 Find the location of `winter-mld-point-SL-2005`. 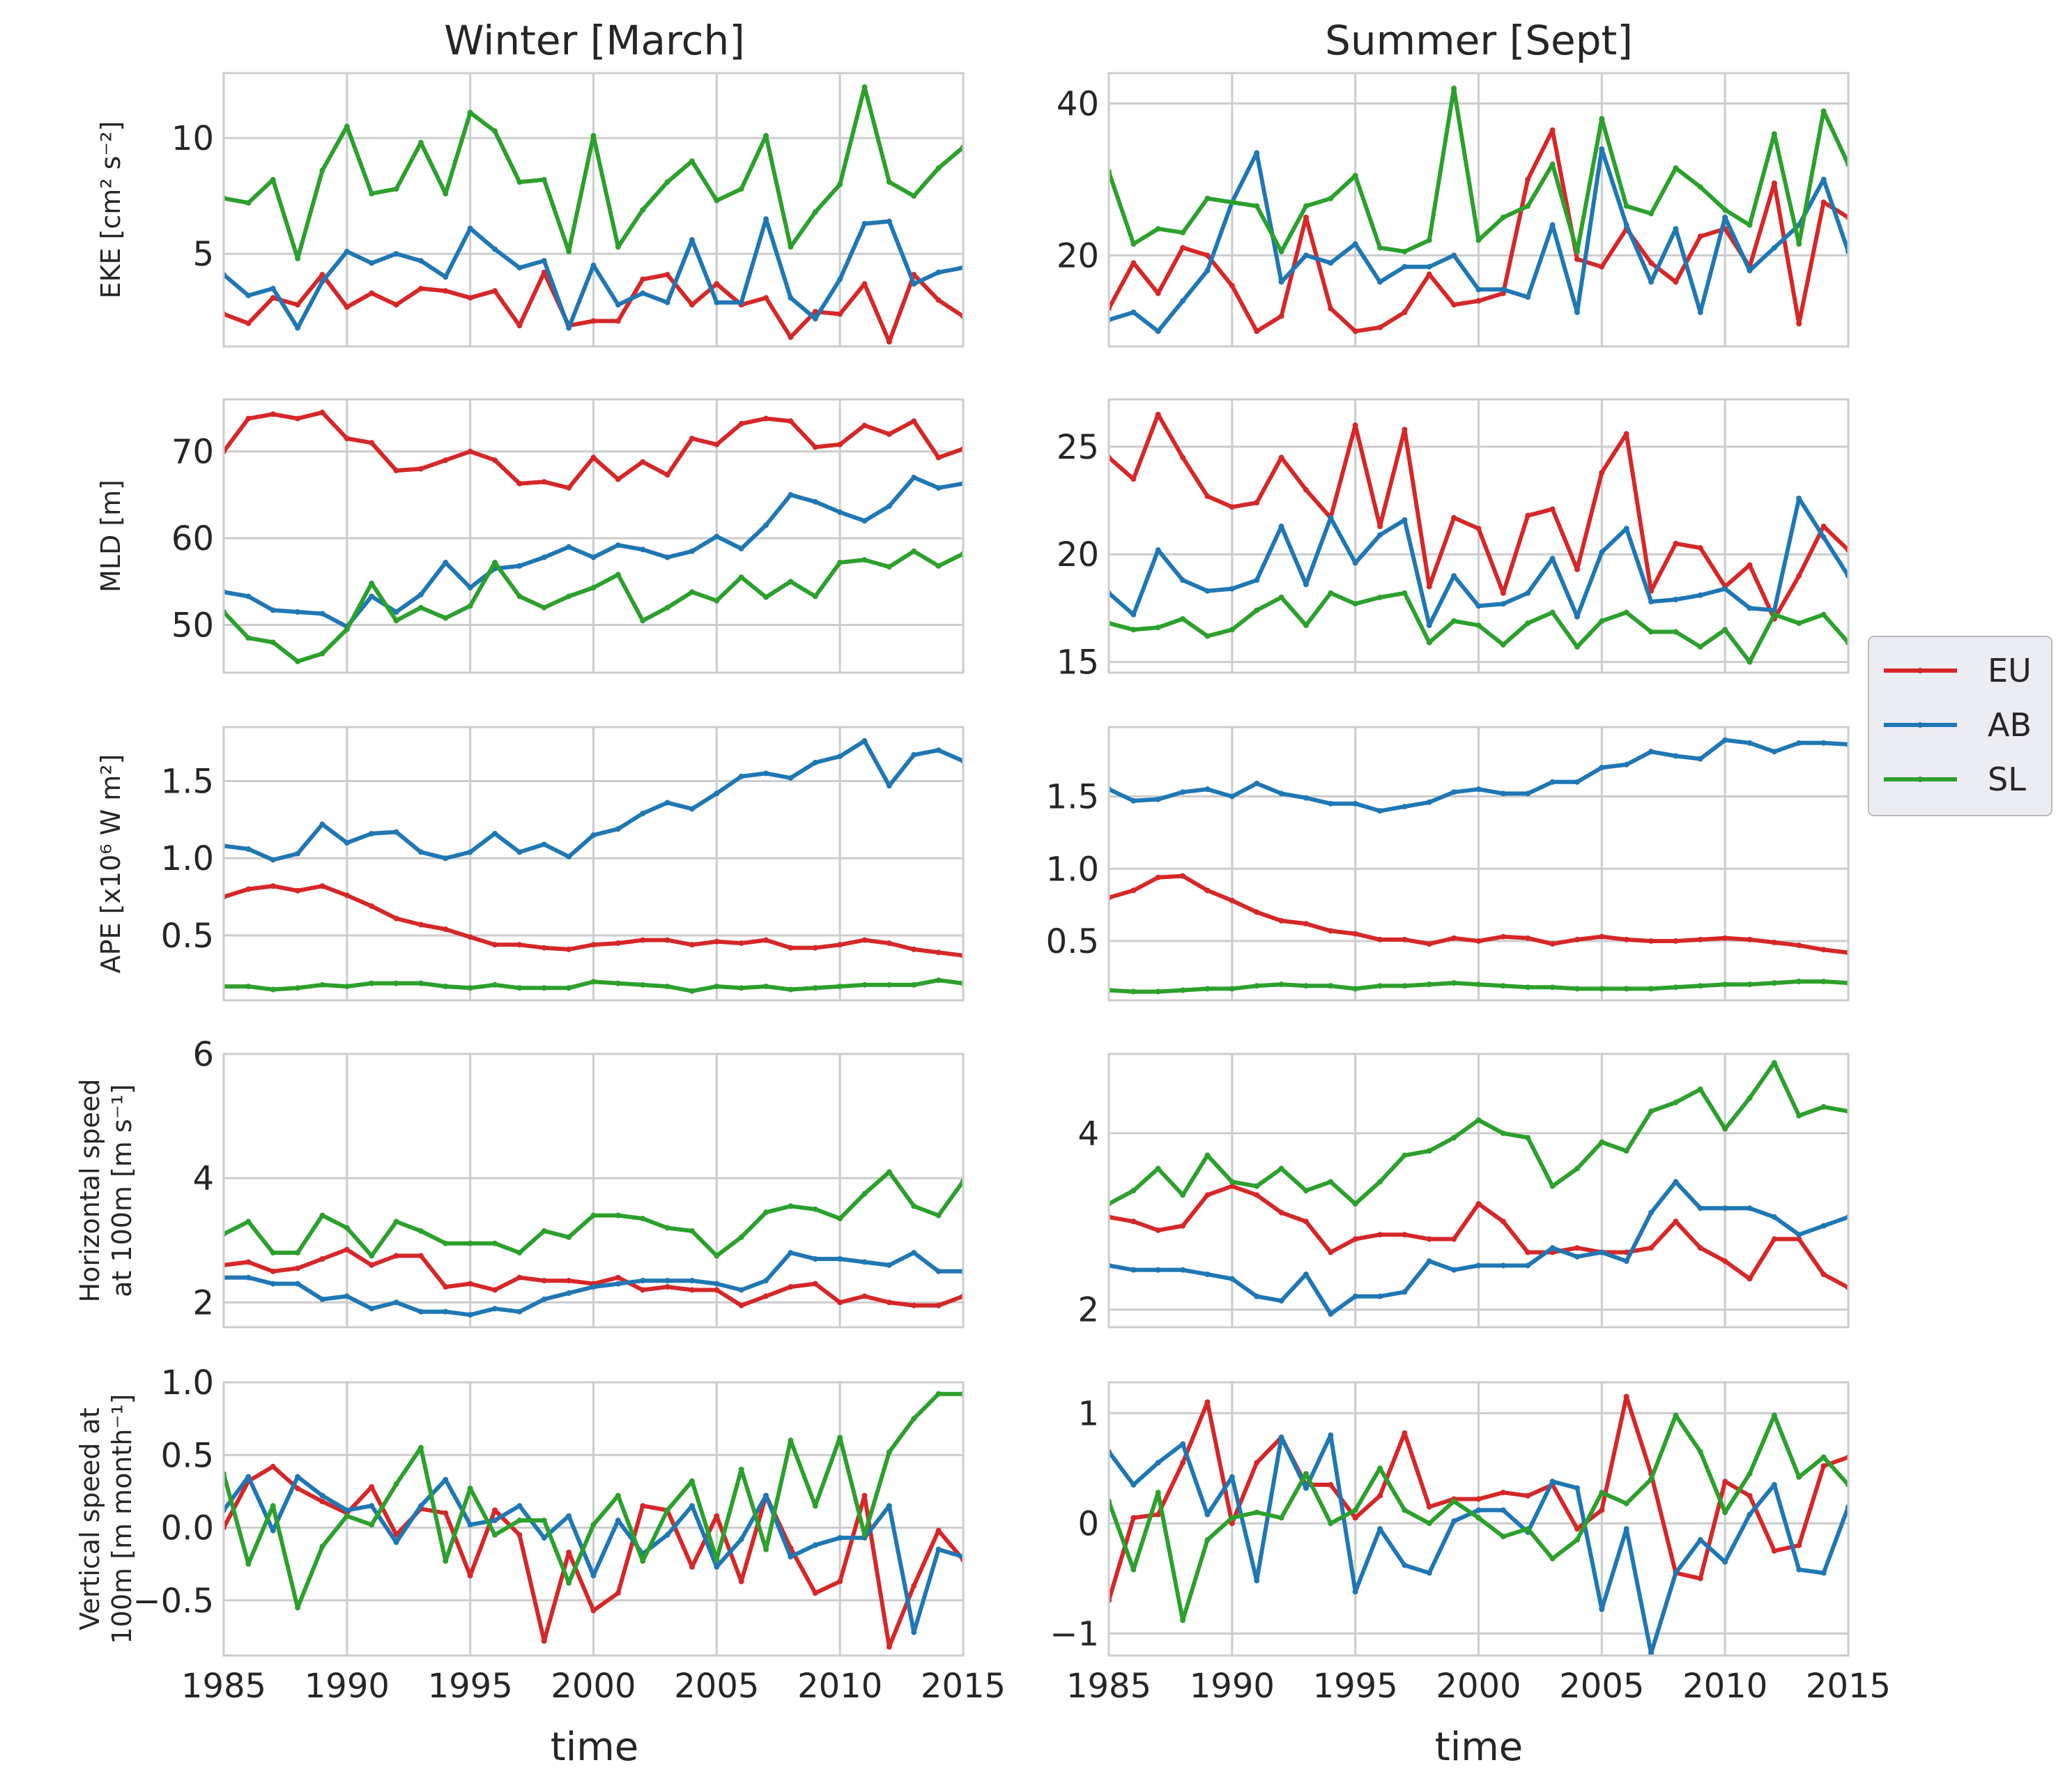

winter-mld-point-SL-2005 is located at coordinates (717, 600).